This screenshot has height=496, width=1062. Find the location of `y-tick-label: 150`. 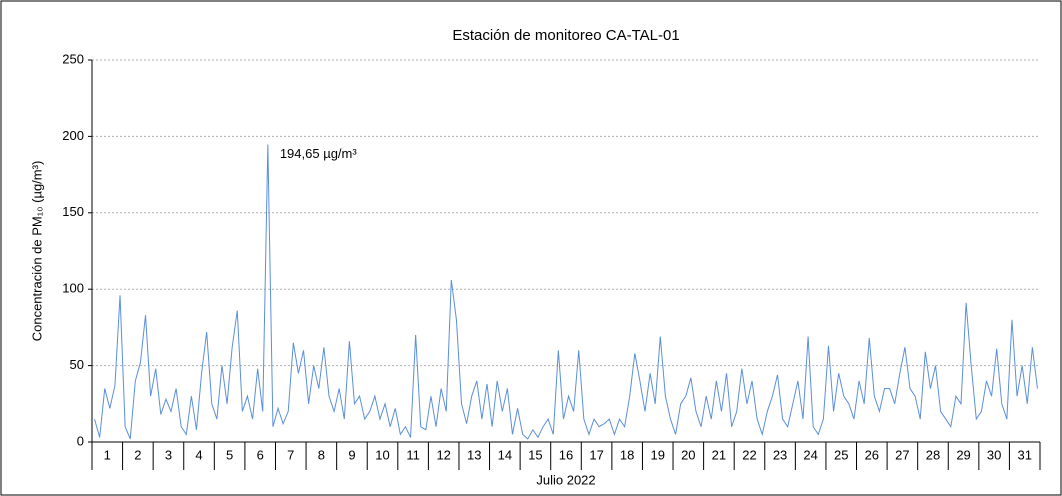

y-tick-label: 150 is located at coordinates (73, 211).